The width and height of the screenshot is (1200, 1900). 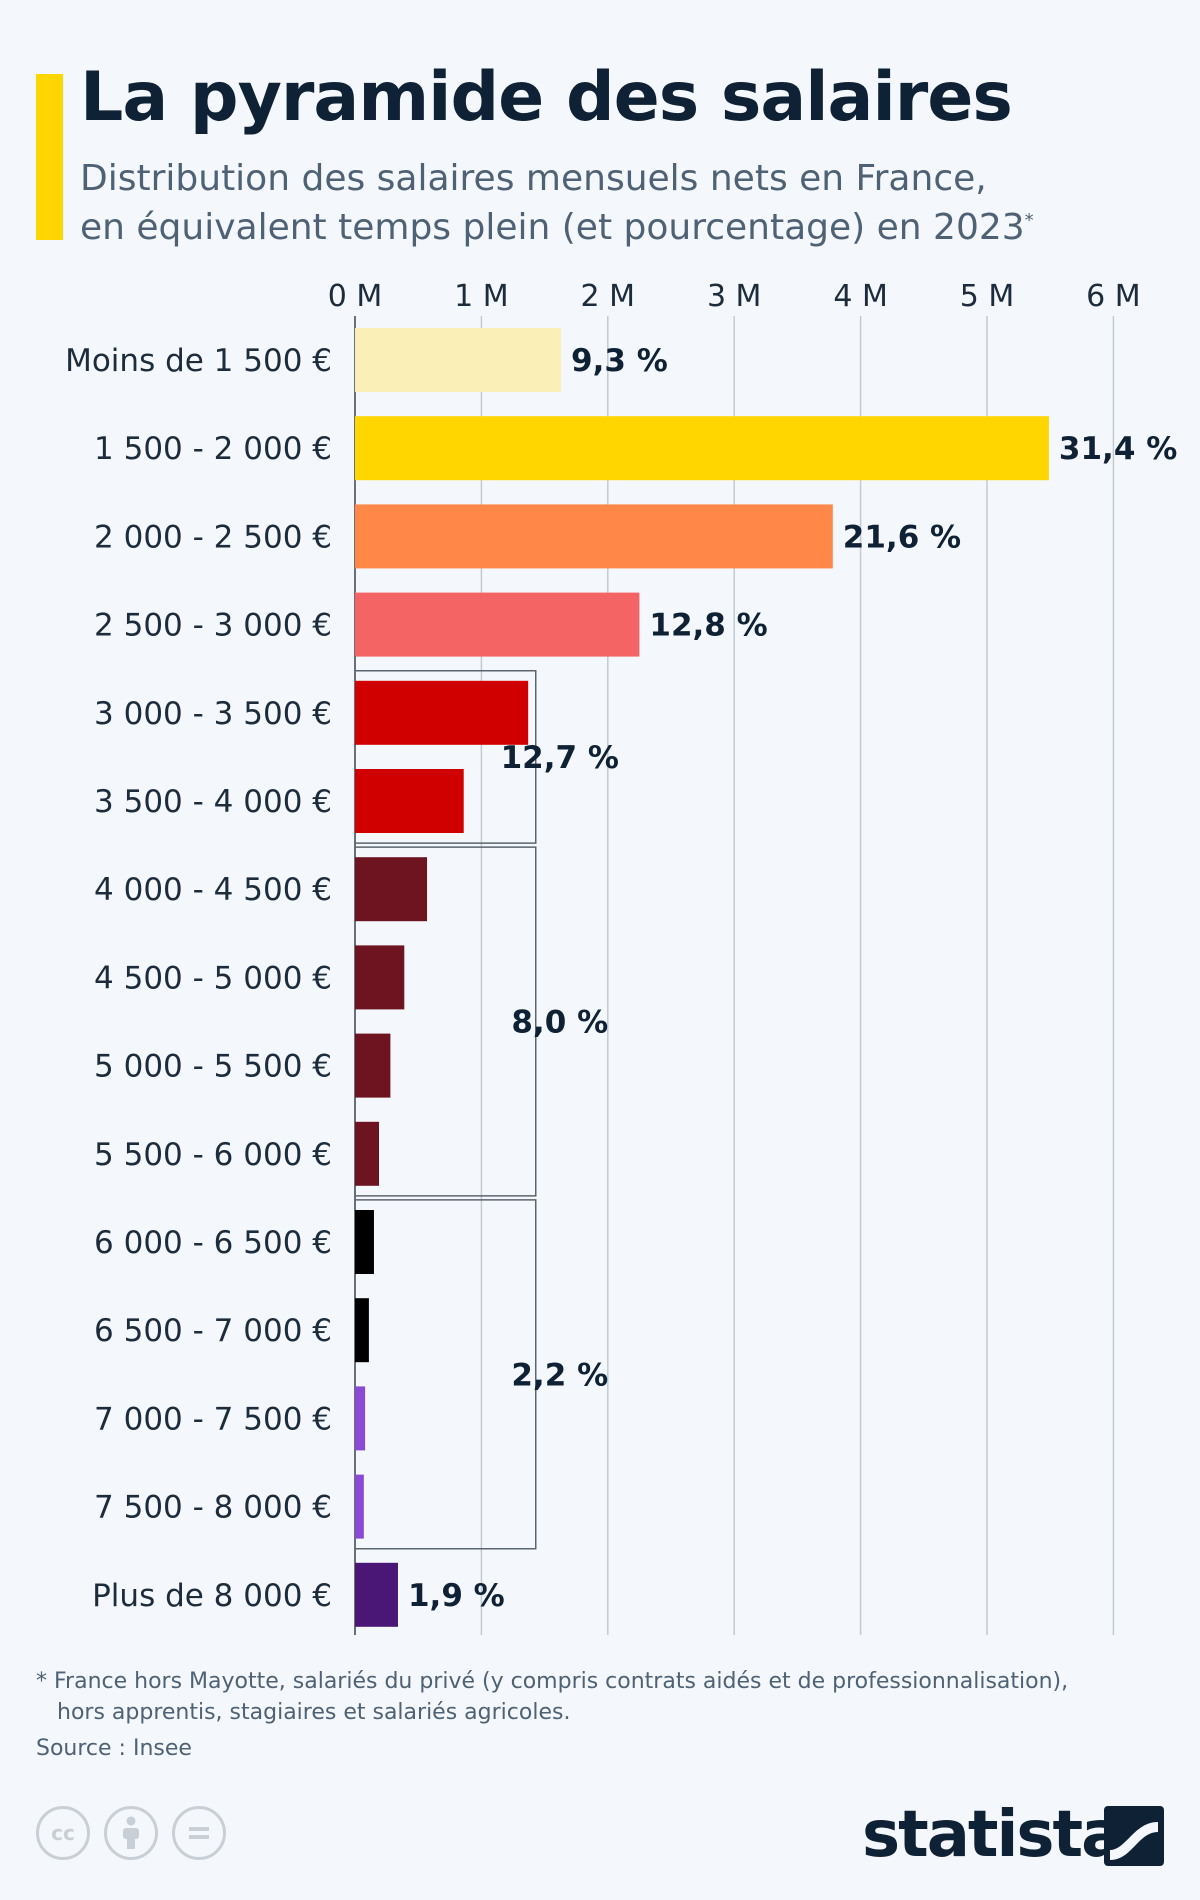 I want to click on category-label: 4 500 - 5 000 €, so click(x=213, y=978).